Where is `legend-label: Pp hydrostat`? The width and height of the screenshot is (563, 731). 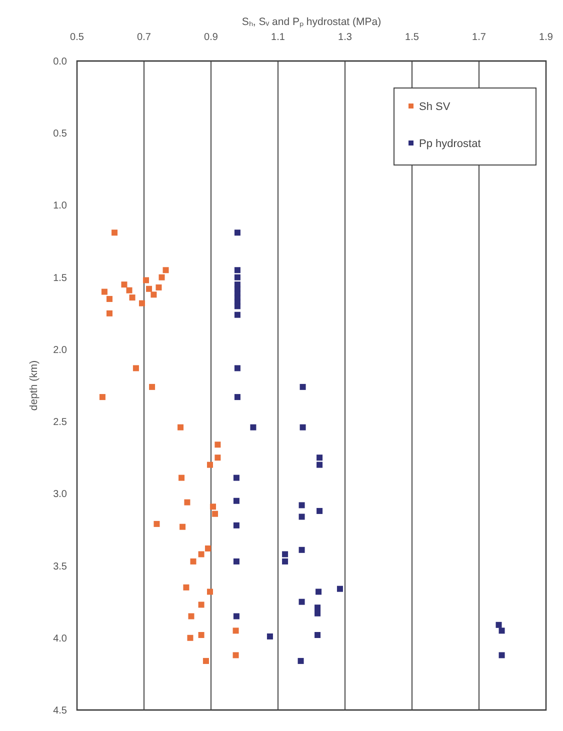
legend-label: Pp hydrostat is located at coordinates (450, 144).